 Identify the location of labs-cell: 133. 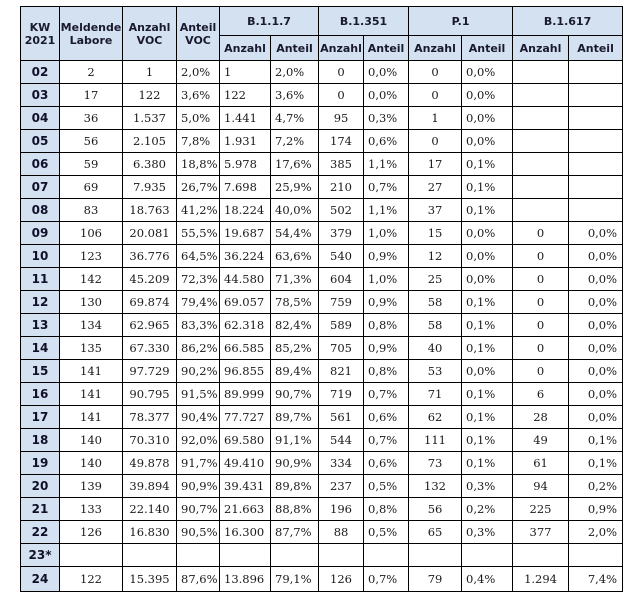
(91, 509).